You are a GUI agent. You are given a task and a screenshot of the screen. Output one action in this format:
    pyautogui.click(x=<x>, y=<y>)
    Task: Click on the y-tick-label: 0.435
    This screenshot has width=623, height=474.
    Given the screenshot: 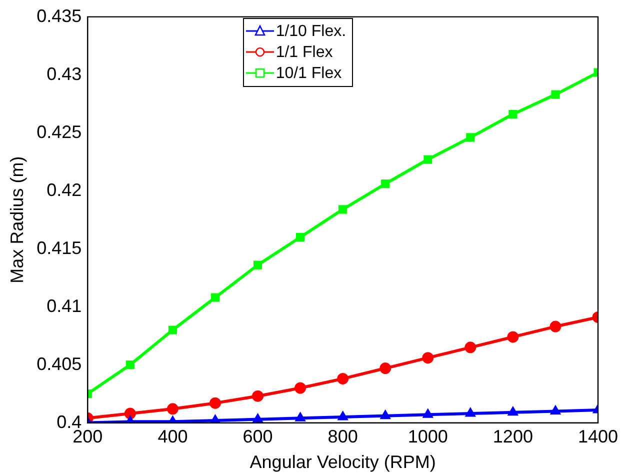 What is the action you would take?
    pyautogui.click(x=59, y=16)
    